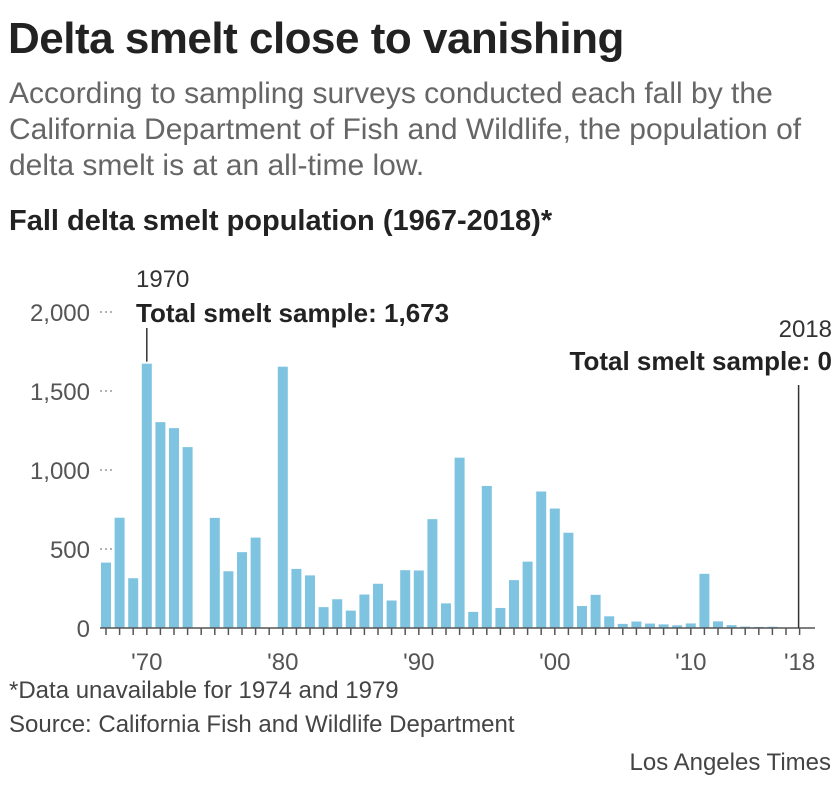 The height and width of the screenshot is (786, 840). Describe the element at coordinates (106, 595) in the screenshot. I see `bar-1967` at that location.